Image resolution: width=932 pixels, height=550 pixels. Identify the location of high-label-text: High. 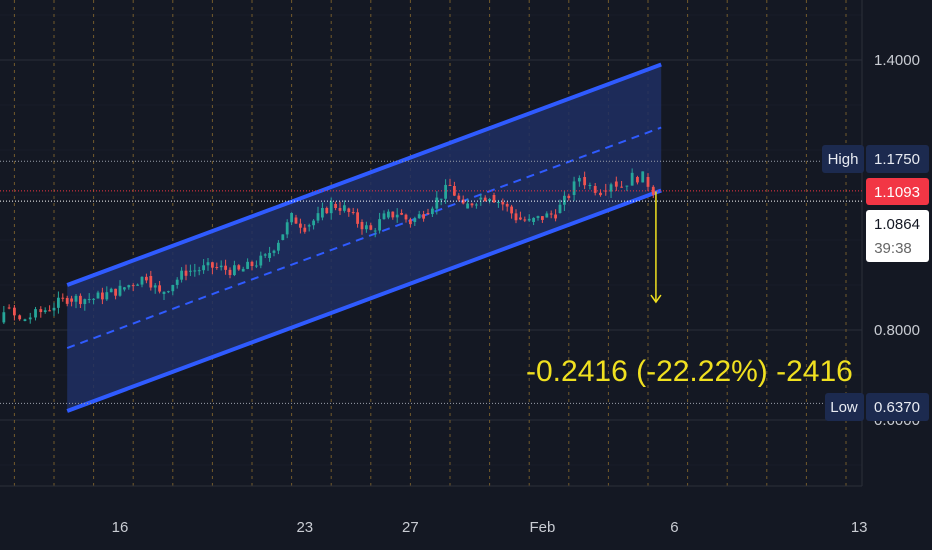
(843, 159).